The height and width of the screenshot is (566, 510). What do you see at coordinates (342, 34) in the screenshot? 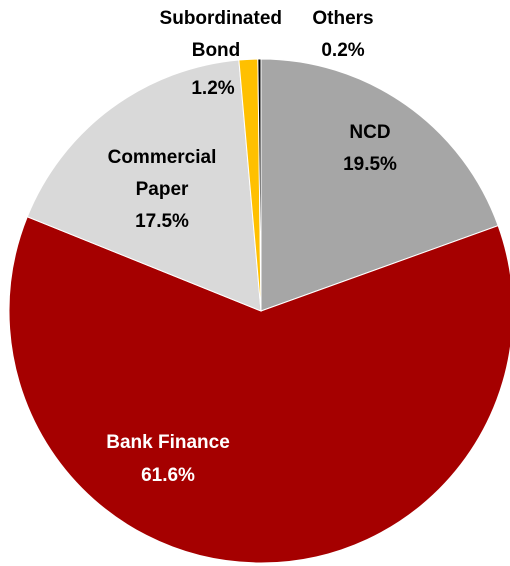
I see `data-label-others: Others 0.2%` at bounding box center [342, 34].